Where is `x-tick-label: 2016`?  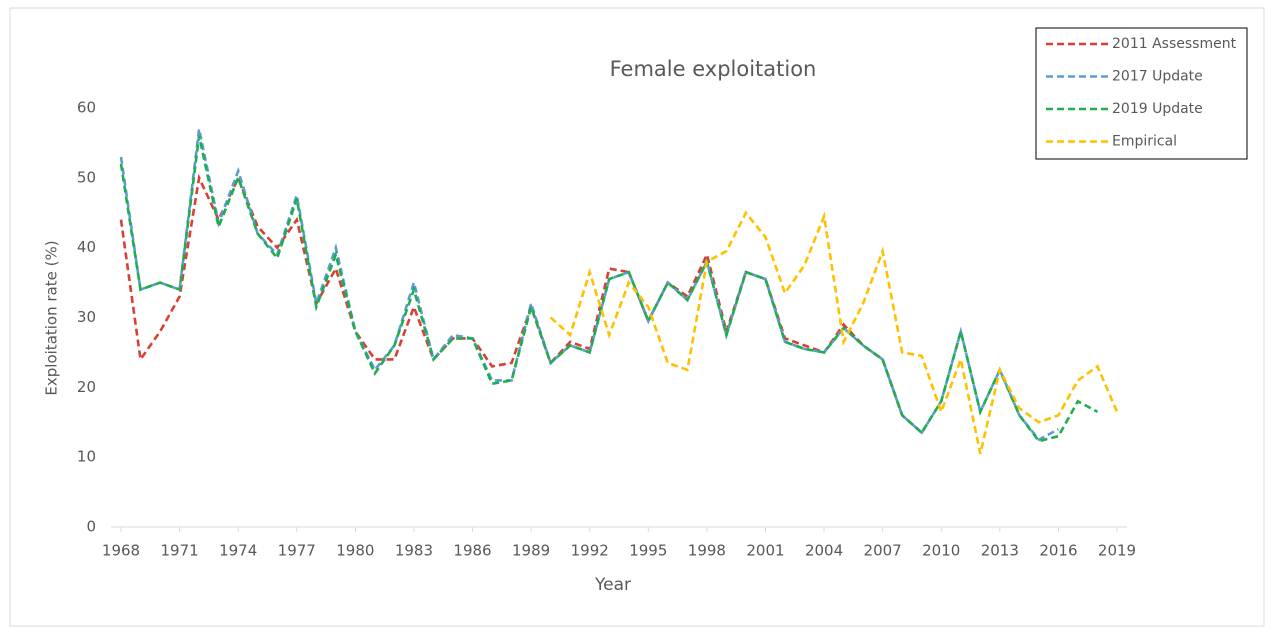 x-tick-label: 2016 is located at coordinates (1058, 551).